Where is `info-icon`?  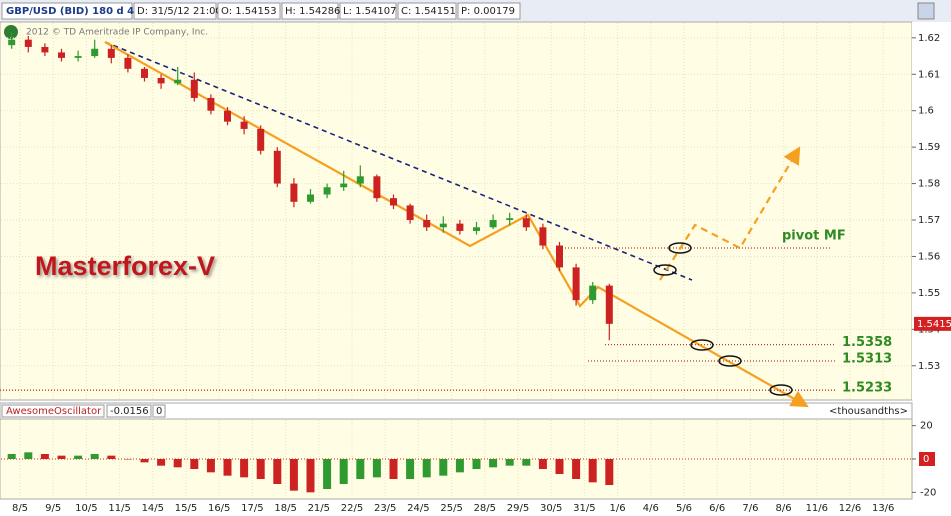 info-icon is located at coordinates (11, 32).